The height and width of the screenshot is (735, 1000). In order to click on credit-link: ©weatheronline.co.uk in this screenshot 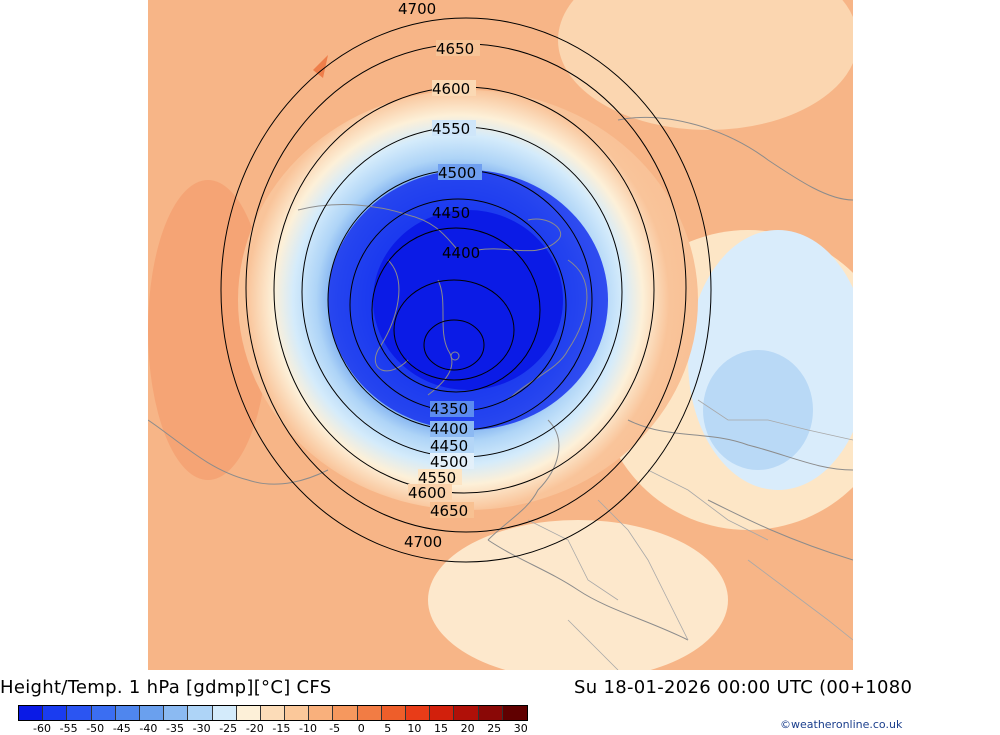, I will do `click(841, 724)`.